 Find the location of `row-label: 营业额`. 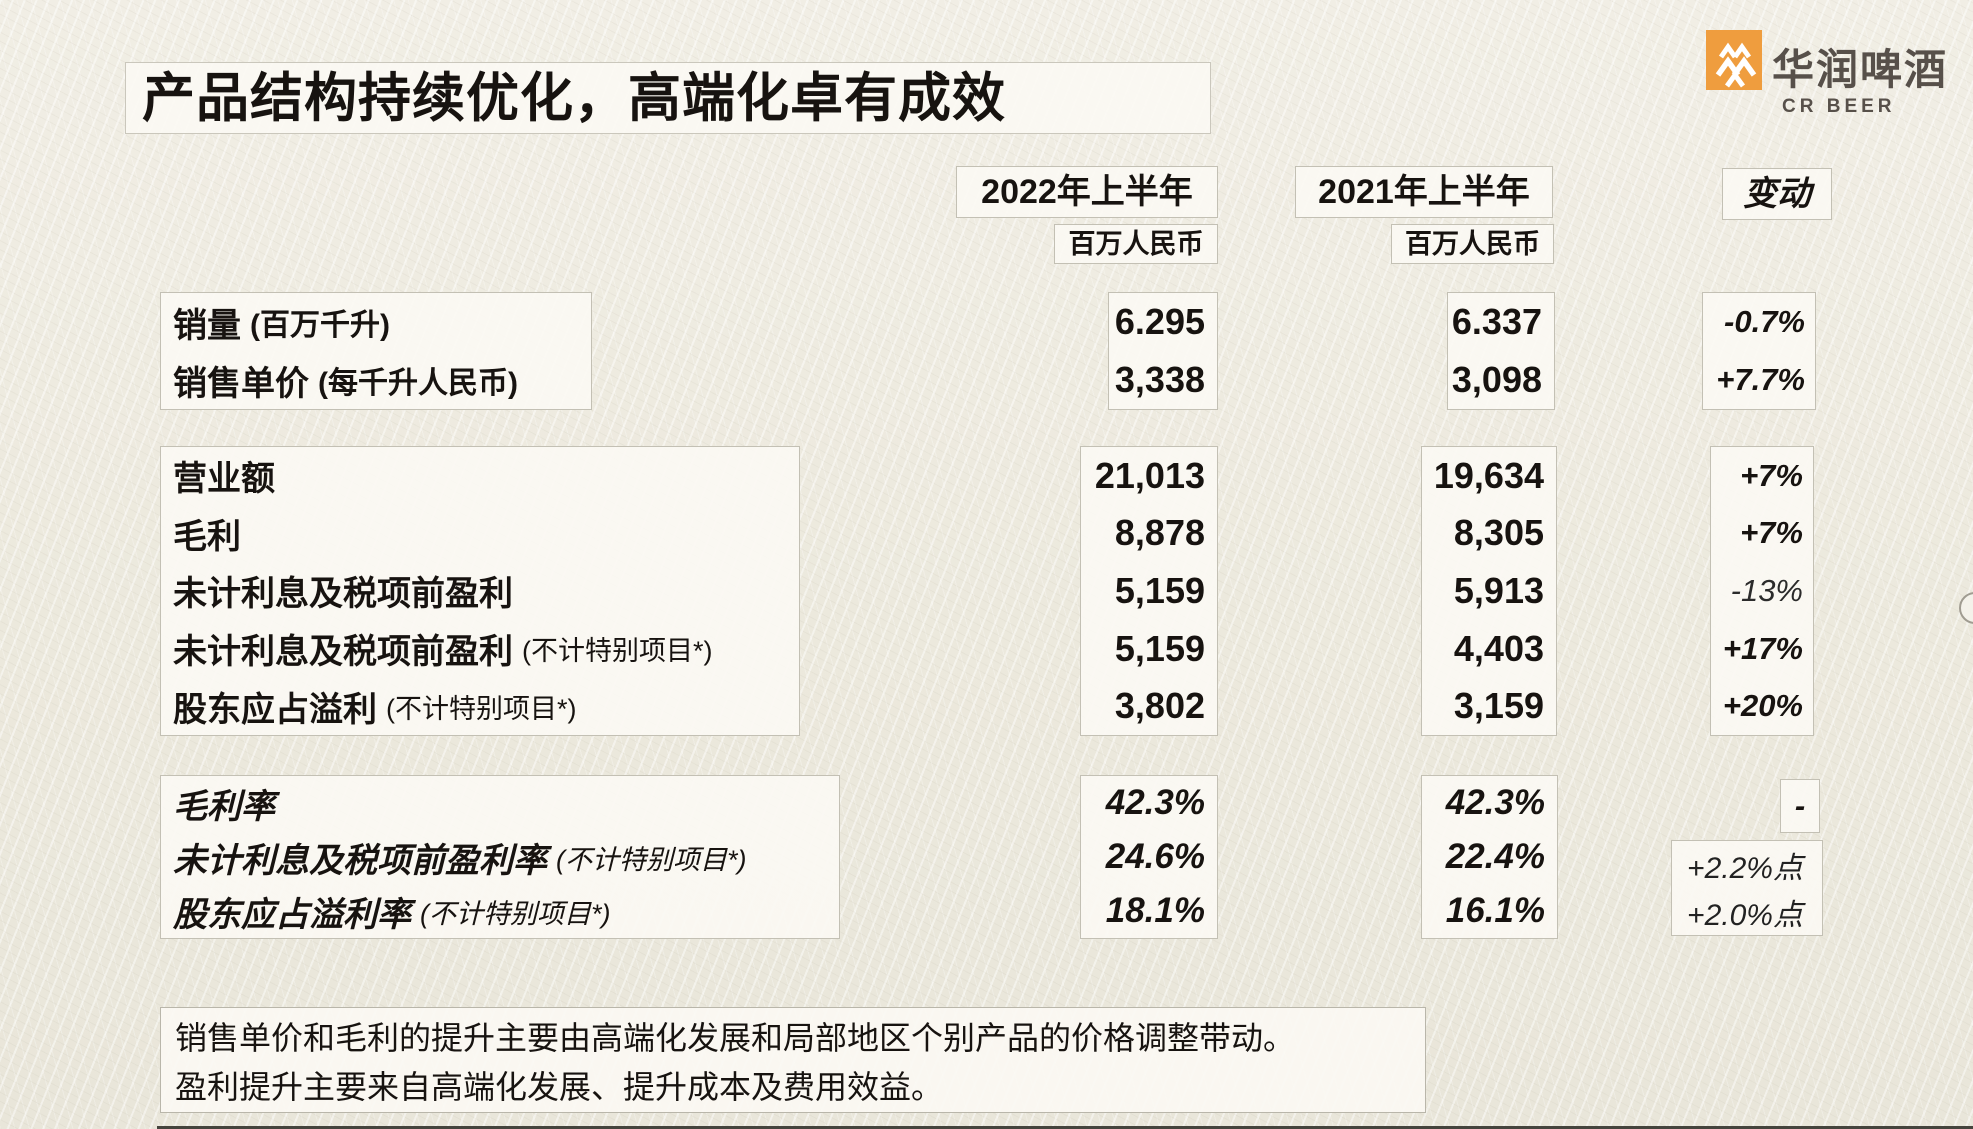

row-label: 营业额 is located at coordinates (224, 479).